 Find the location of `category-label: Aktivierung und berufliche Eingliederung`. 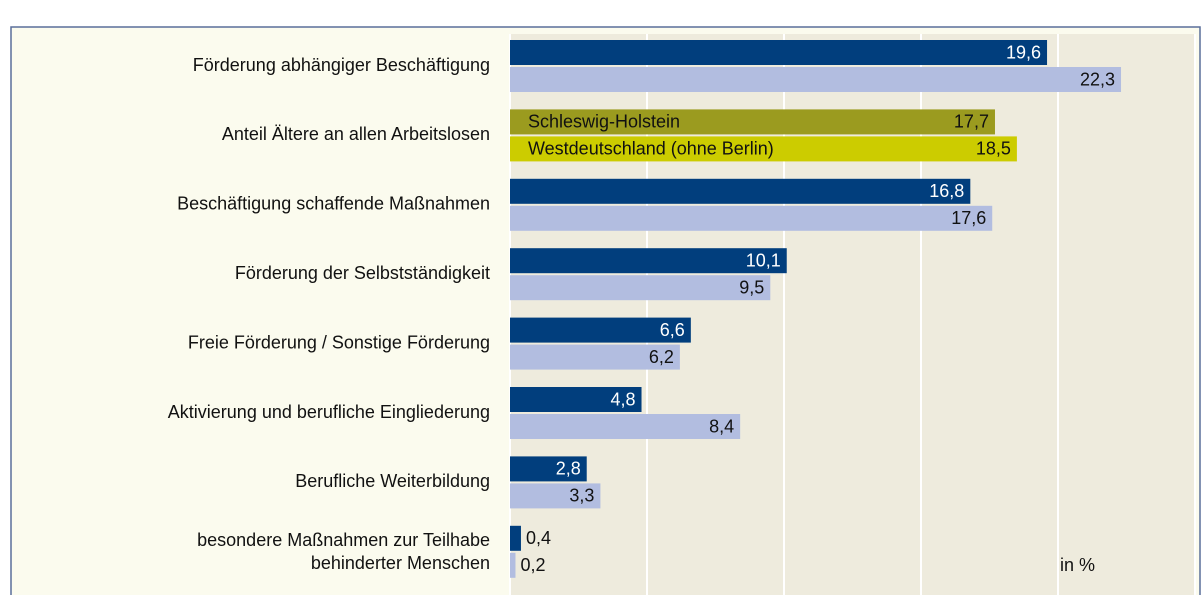

category-label: Aktivierung und berufliche Eingliederung is located at coordinates (329, 412).